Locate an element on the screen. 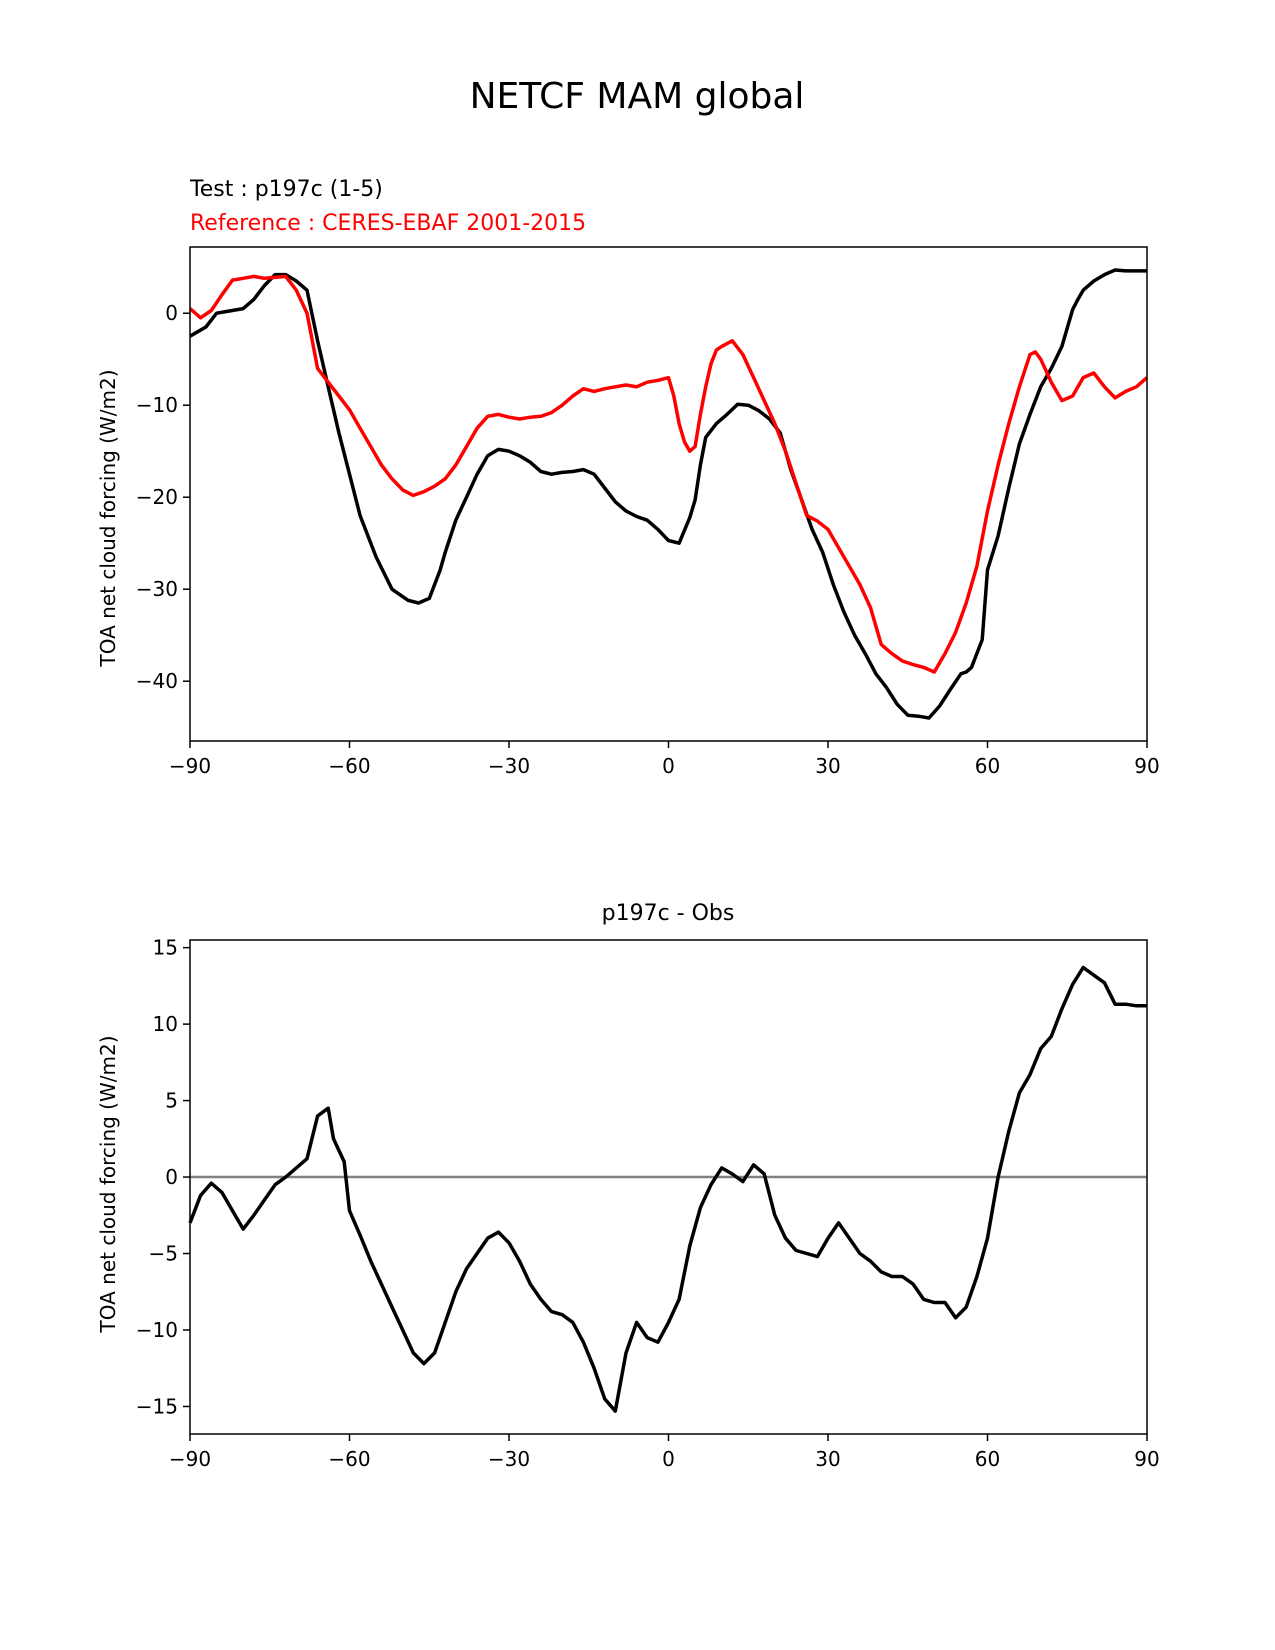 The width and height of the screenshot is (1275, 1650). top-y-axis-label: TOA net cloud forcing (W/m2) is located at coordinates (108, 518).